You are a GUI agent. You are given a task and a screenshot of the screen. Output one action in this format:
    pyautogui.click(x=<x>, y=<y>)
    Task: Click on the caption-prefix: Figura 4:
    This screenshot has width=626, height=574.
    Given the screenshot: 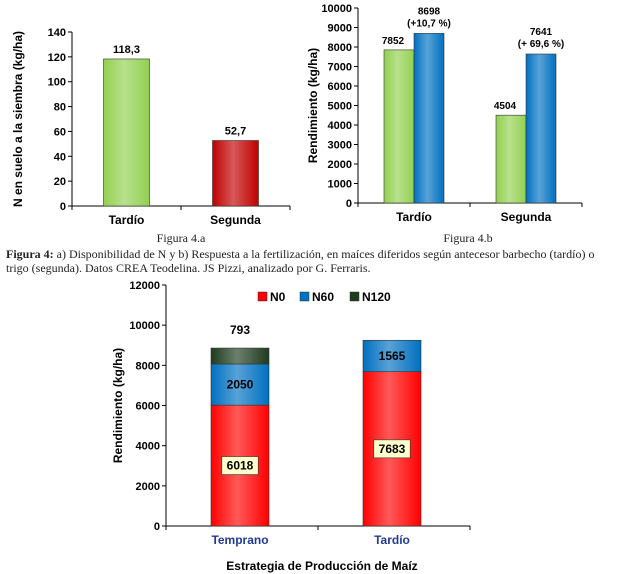 What is the action you would take?
    pyautogui.click(x=30, y=254)
    